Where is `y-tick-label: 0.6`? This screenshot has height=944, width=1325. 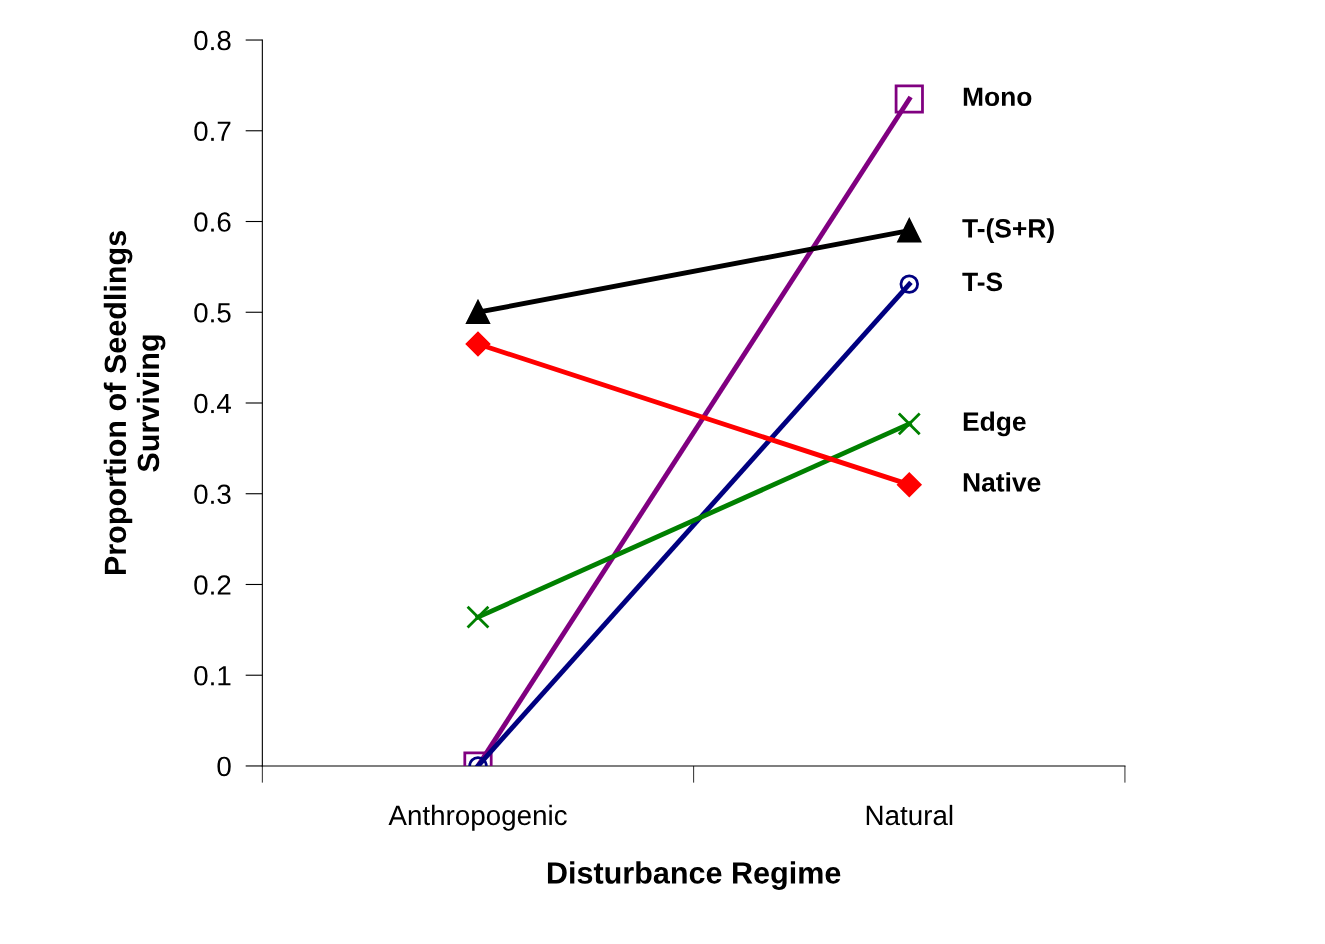 y-tick-label: 0.6 is located at coordinates (212, 222).